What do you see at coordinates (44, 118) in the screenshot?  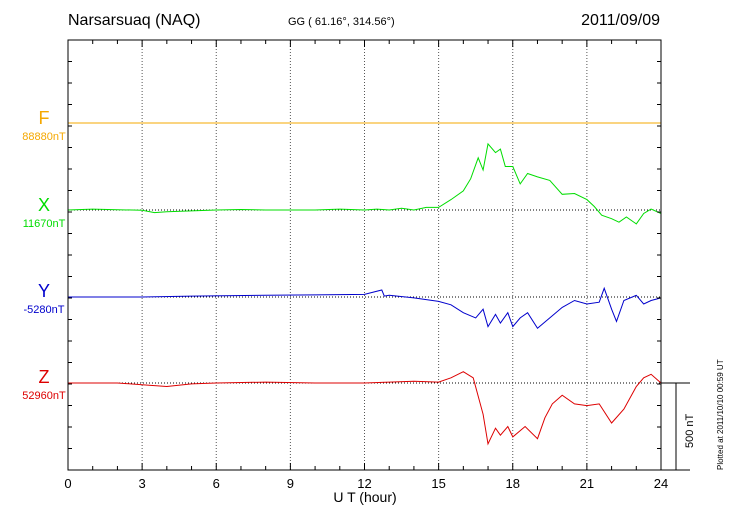 I see `component-label-f: F` at bounding box center [44, 118].